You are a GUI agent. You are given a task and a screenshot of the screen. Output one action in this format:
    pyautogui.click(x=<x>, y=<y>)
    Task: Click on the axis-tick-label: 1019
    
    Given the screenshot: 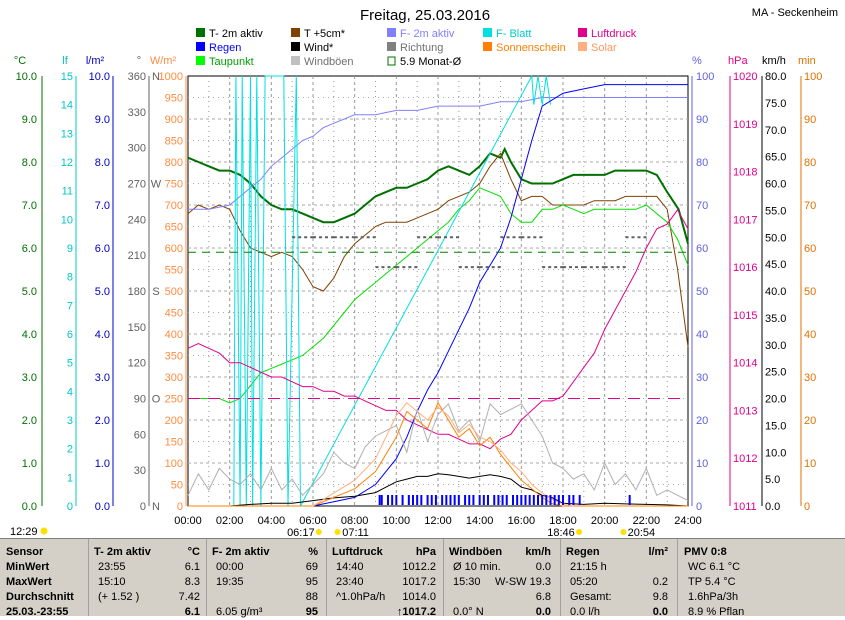 What is the action you would take?
    pyautogui.click(x=745, y=125)
    